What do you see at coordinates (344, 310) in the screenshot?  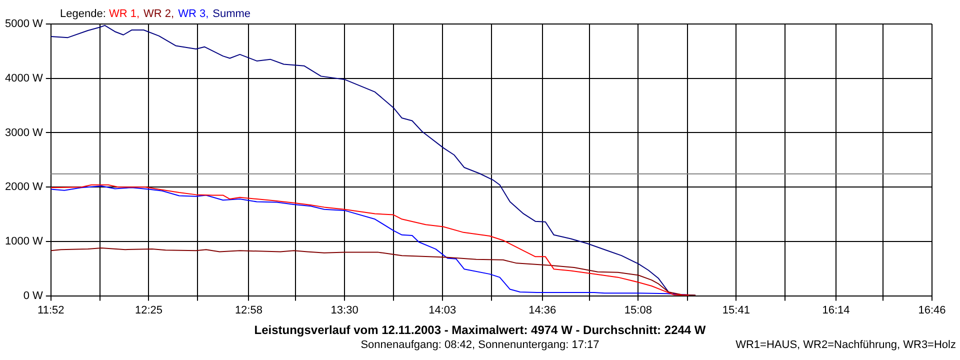 I see `x-tick-label: 13:30` at bounding box center [344, 310].